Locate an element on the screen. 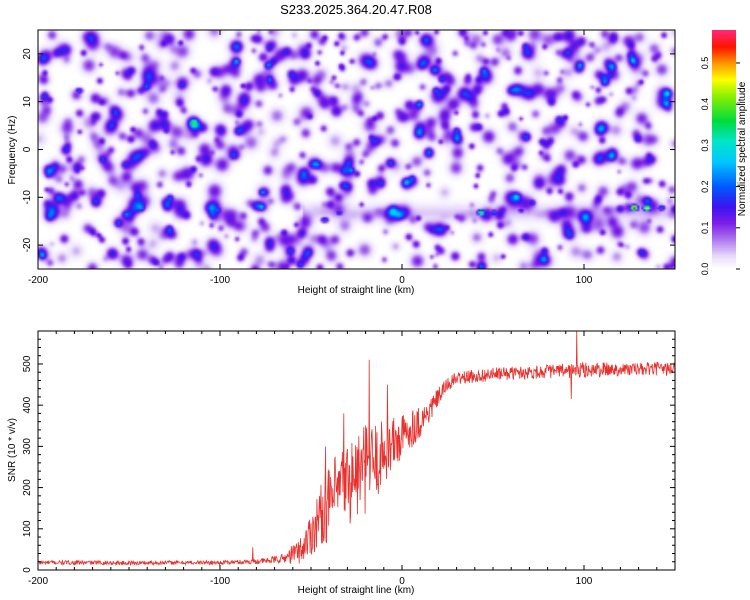 Image resolution: width=750 pixels, height=600 pixels. spectrogram-y-tick-label: 20 is located at coordinates (27, 54).